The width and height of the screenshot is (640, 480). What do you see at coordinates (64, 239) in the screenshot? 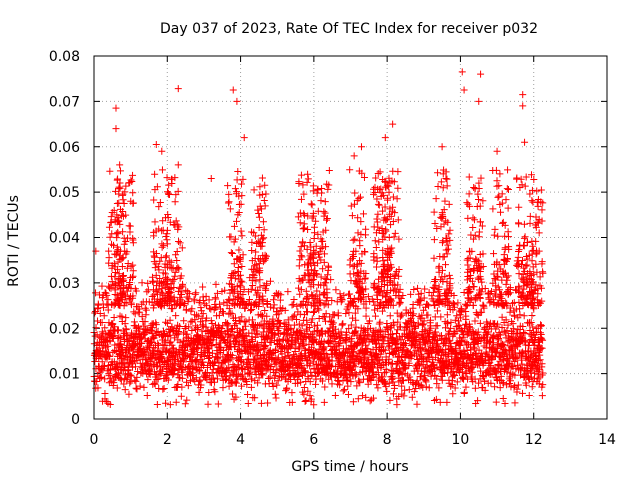
I see `y-tick-label: 0.04` at bounding box center [64, 239].